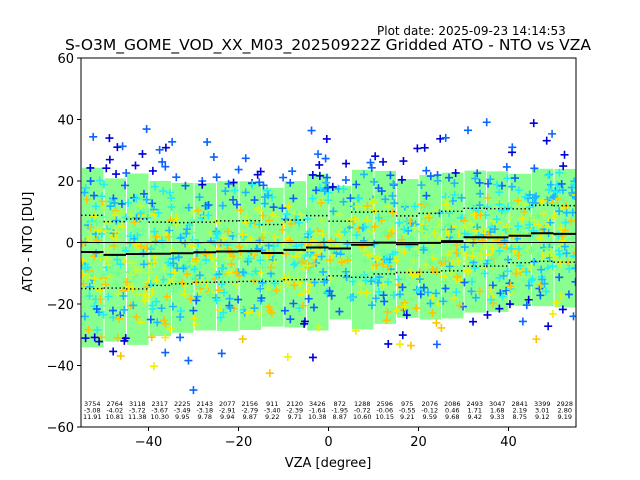 This screenshot has width=640, height=480. Describe the element at coordinates (238, 442) in the screenshot. I see `x-tick-label: −20` at that location.